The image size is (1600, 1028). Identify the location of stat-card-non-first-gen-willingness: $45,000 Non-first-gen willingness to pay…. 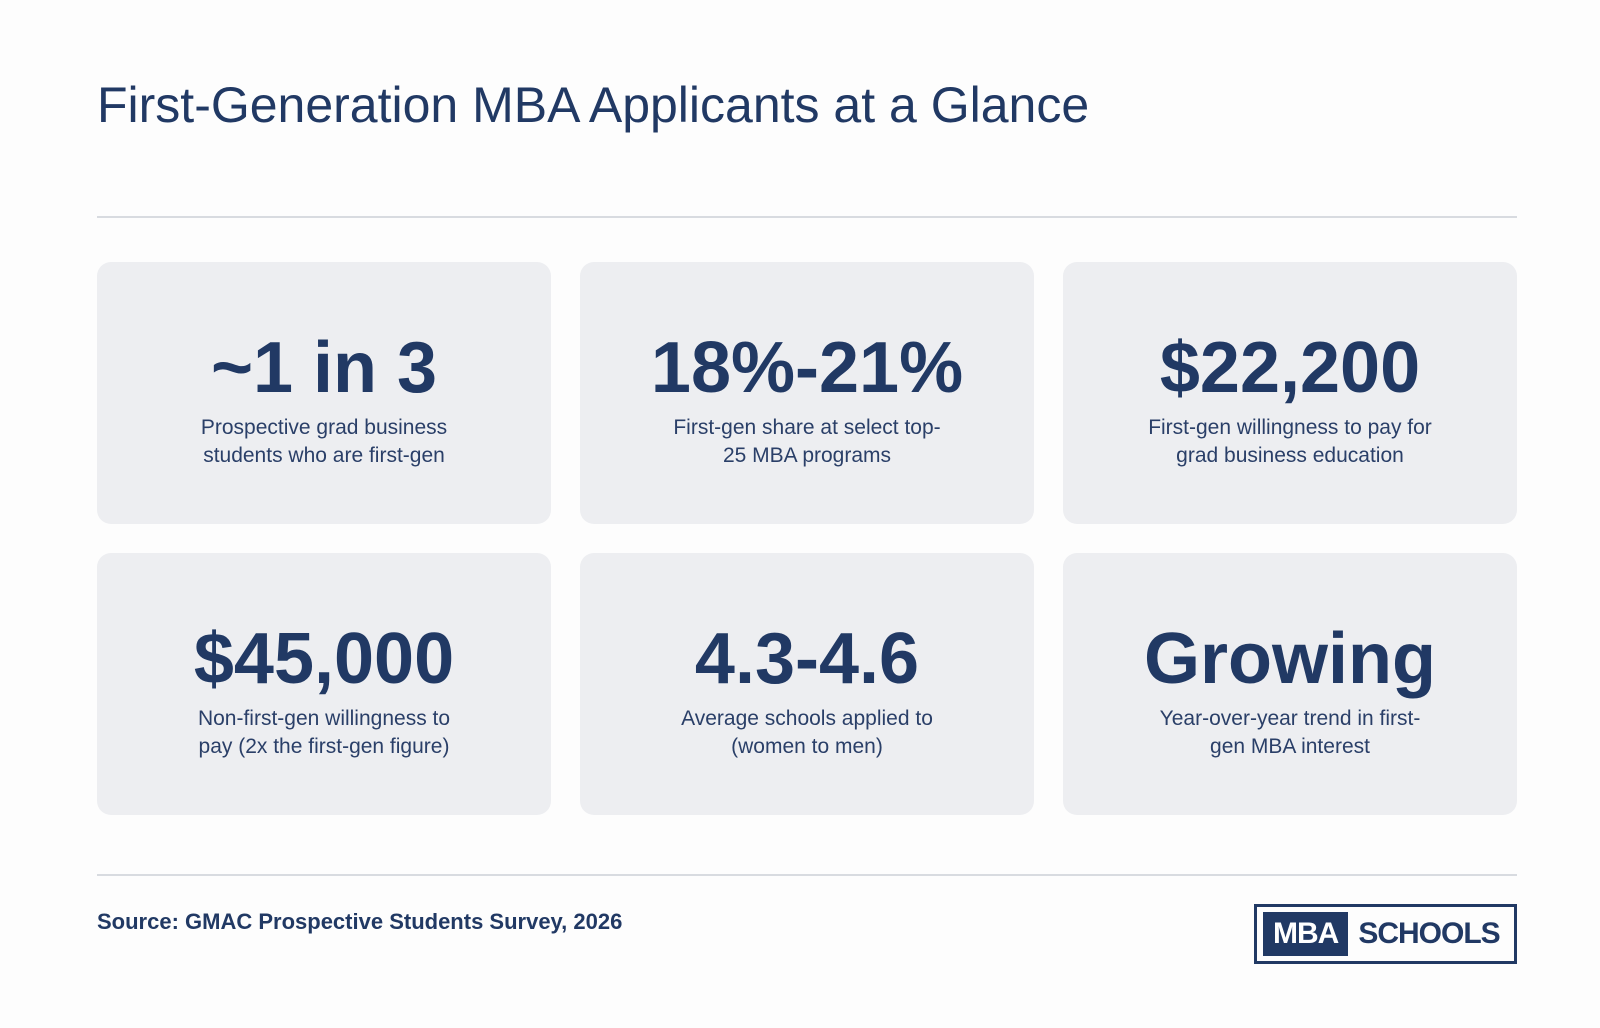
(324, 684).